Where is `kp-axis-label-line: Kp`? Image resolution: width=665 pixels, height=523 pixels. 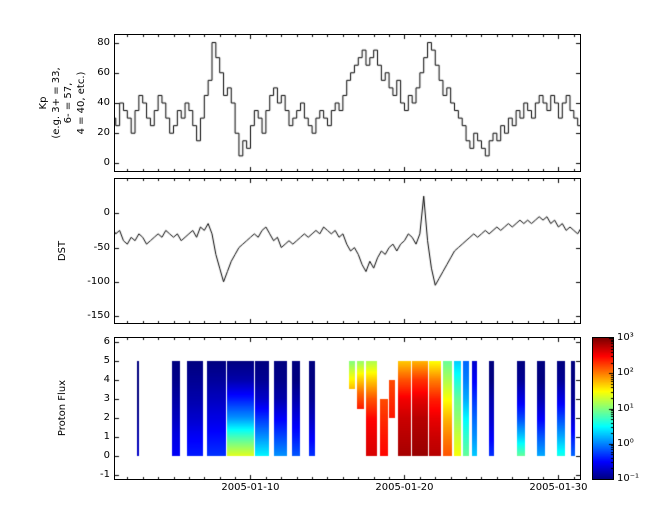 kp-axis-label-line: Kp is located at coordinates (43, 103).